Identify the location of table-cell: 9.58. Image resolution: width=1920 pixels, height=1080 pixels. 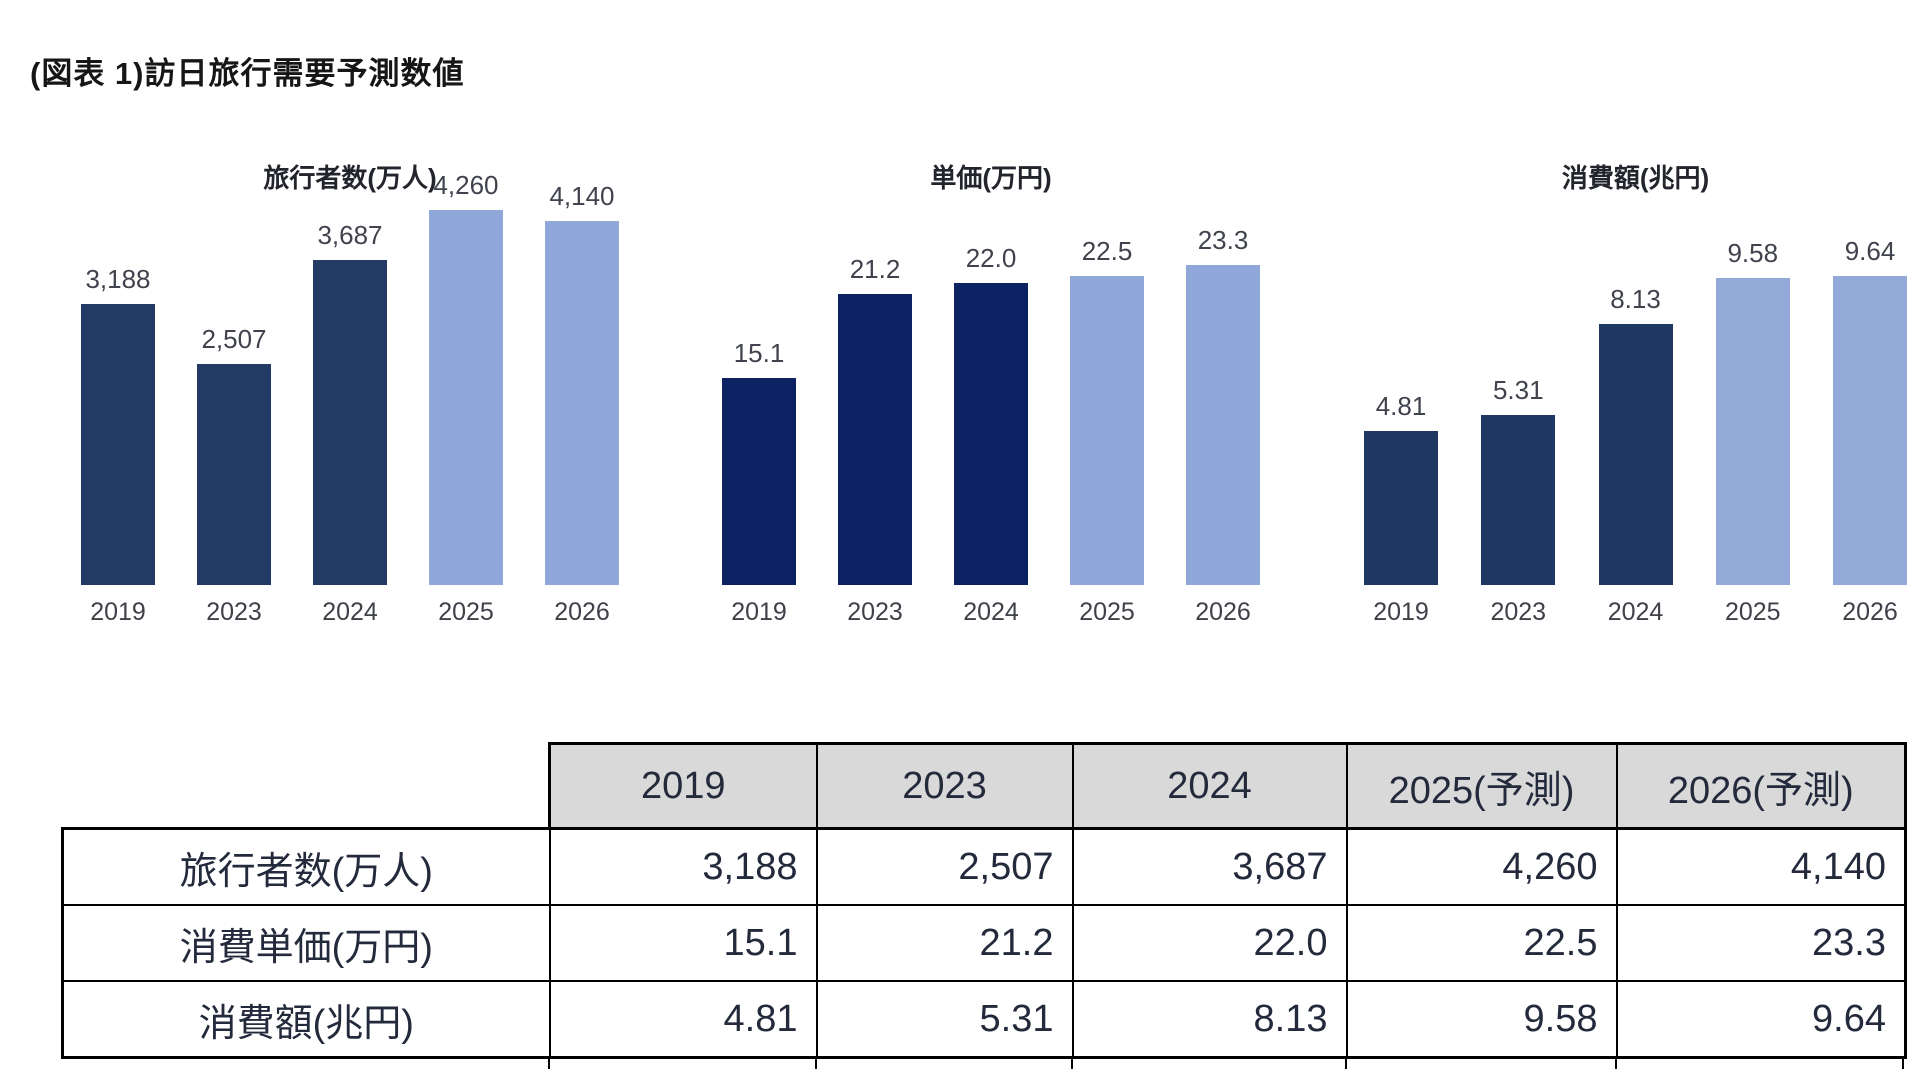
(1481, 1019).